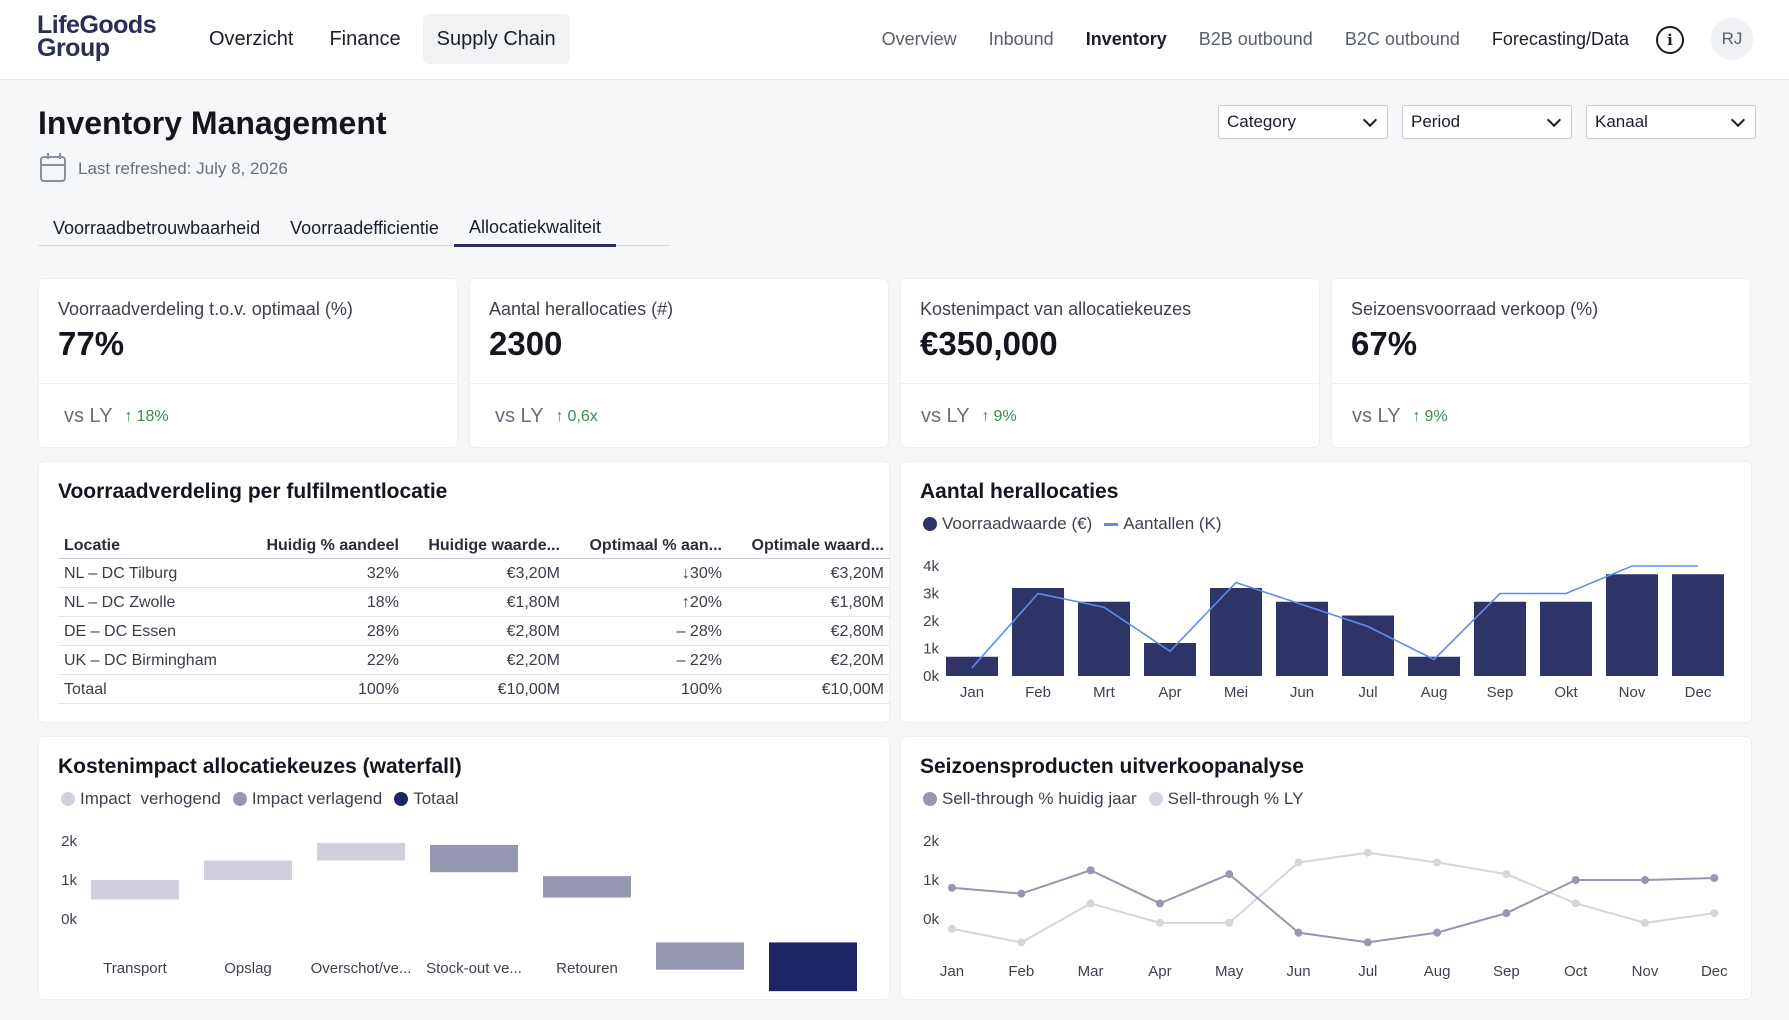 The height and width of the screenshot is (1020, 1789). What do you see at coordinates (474, 631) in the screenshot?
I see `table-row: DE – DC Essen 28% €2,80M – 28% €2,80M` at bounding box center [474, 631].